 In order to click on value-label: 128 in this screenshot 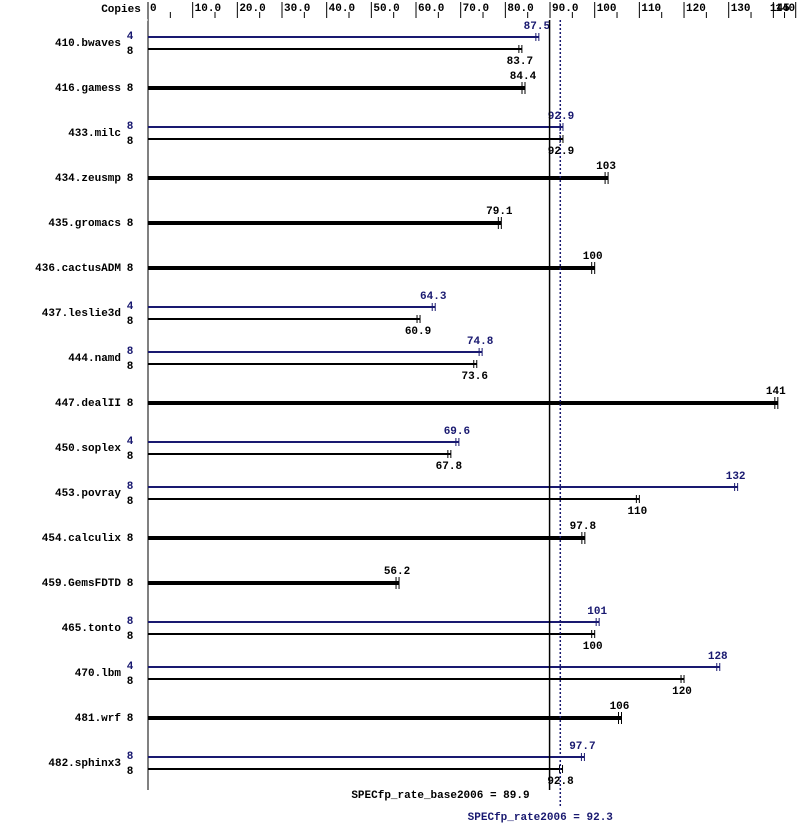, I will do `click(718, 657)`.